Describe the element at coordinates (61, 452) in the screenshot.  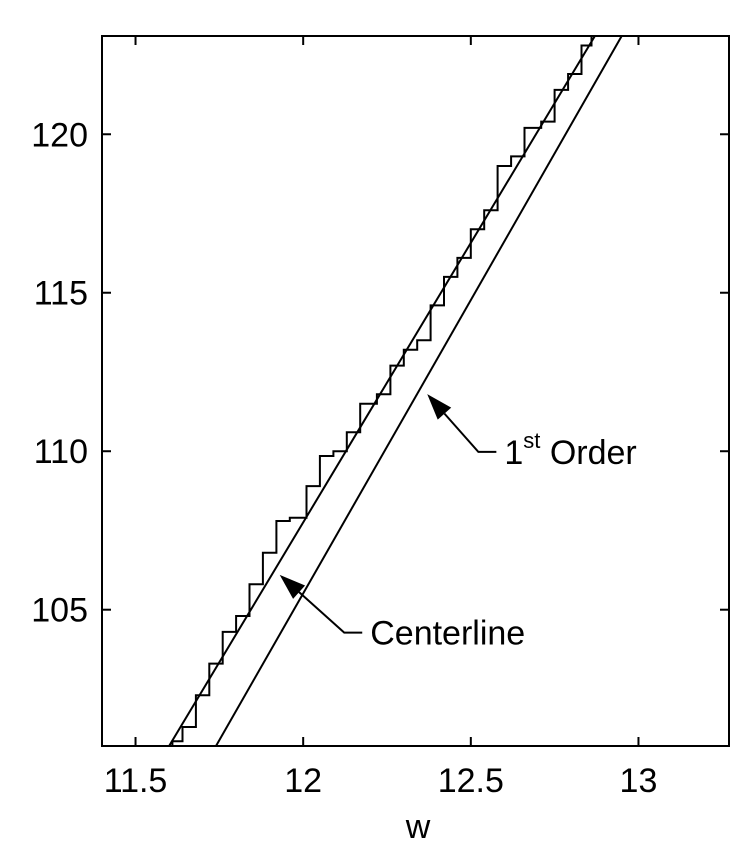
I see `y-tick-label: 110` at that location.